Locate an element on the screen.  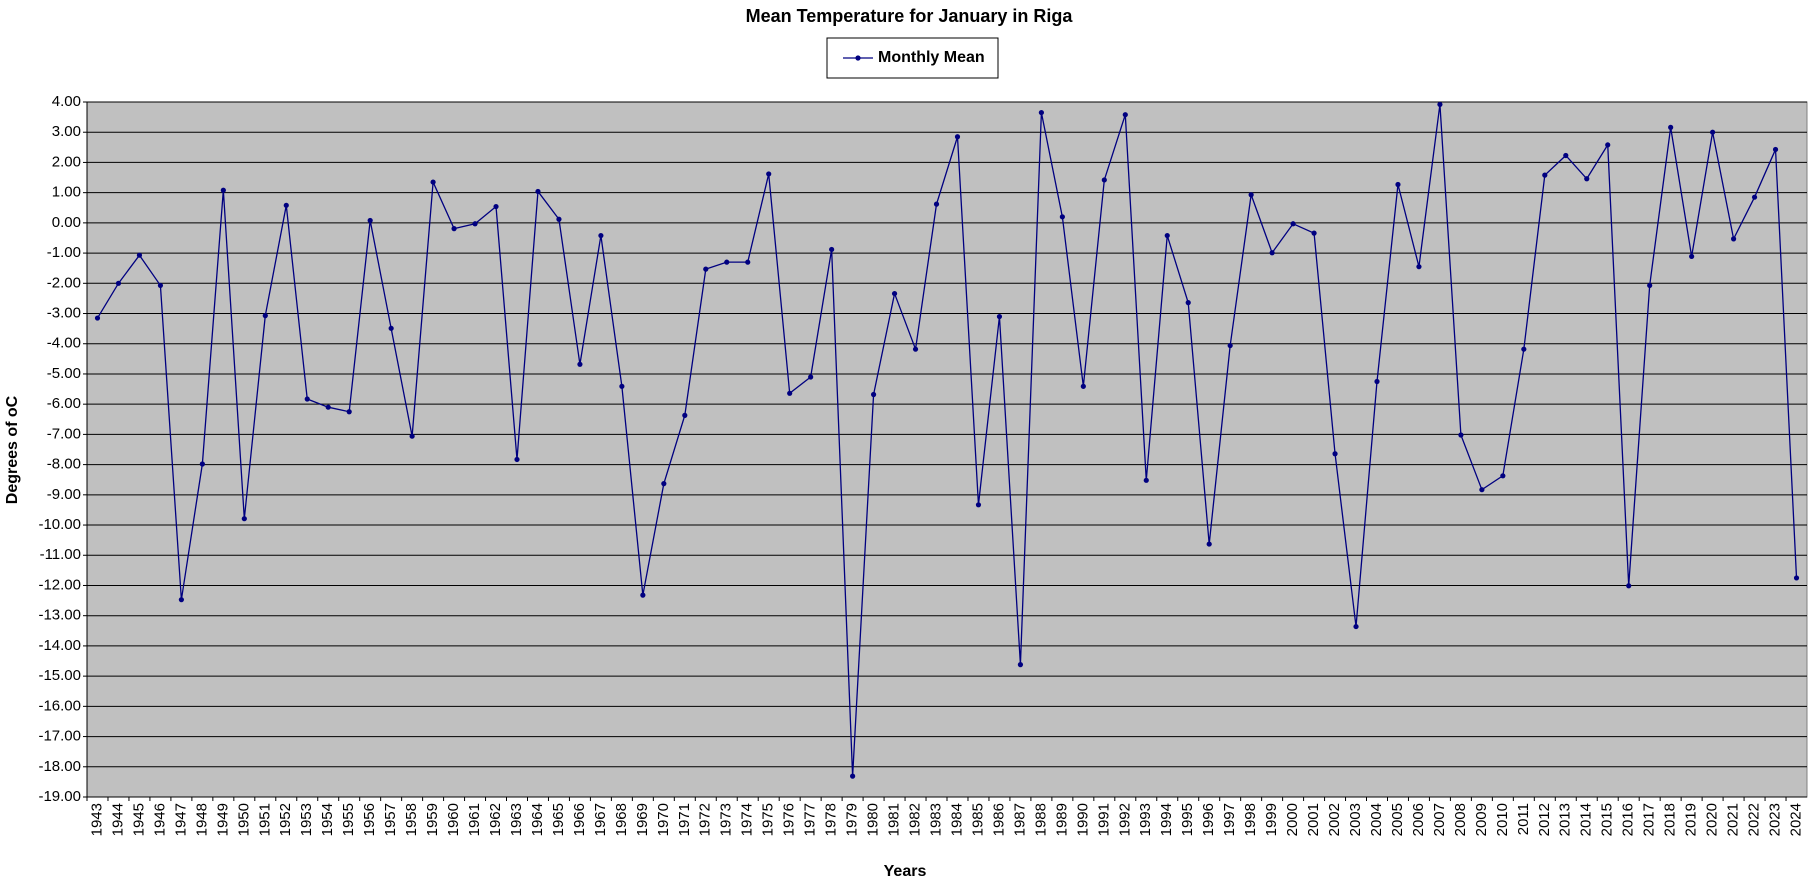
x-tick-label: 2005 is located at coordinates (1397, 819).